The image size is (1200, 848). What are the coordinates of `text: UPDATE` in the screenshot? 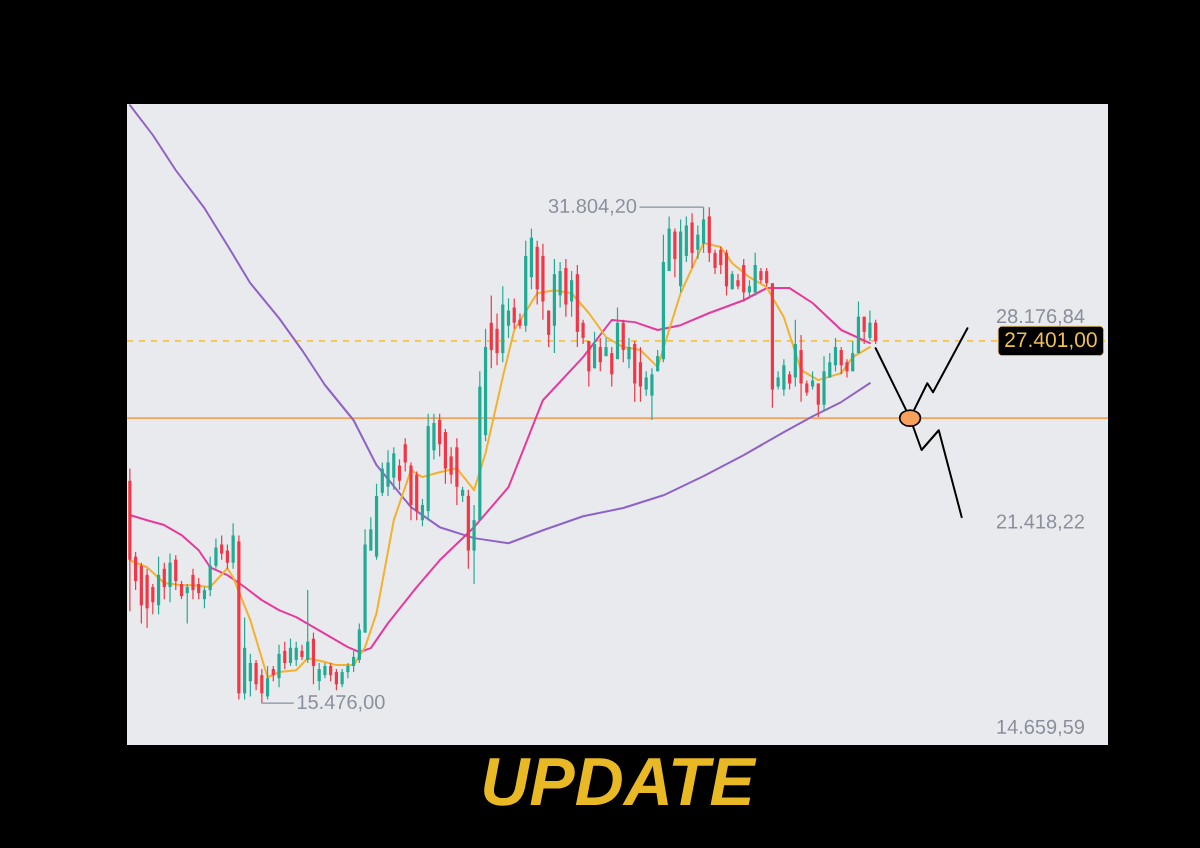 It's located at (620, 782).